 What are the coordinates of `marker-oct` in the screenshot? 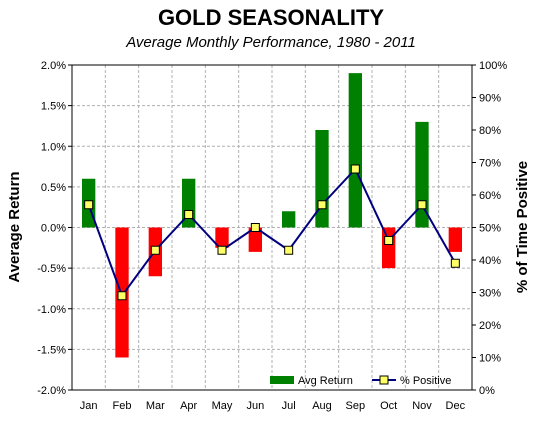 It's located at (389, 240).